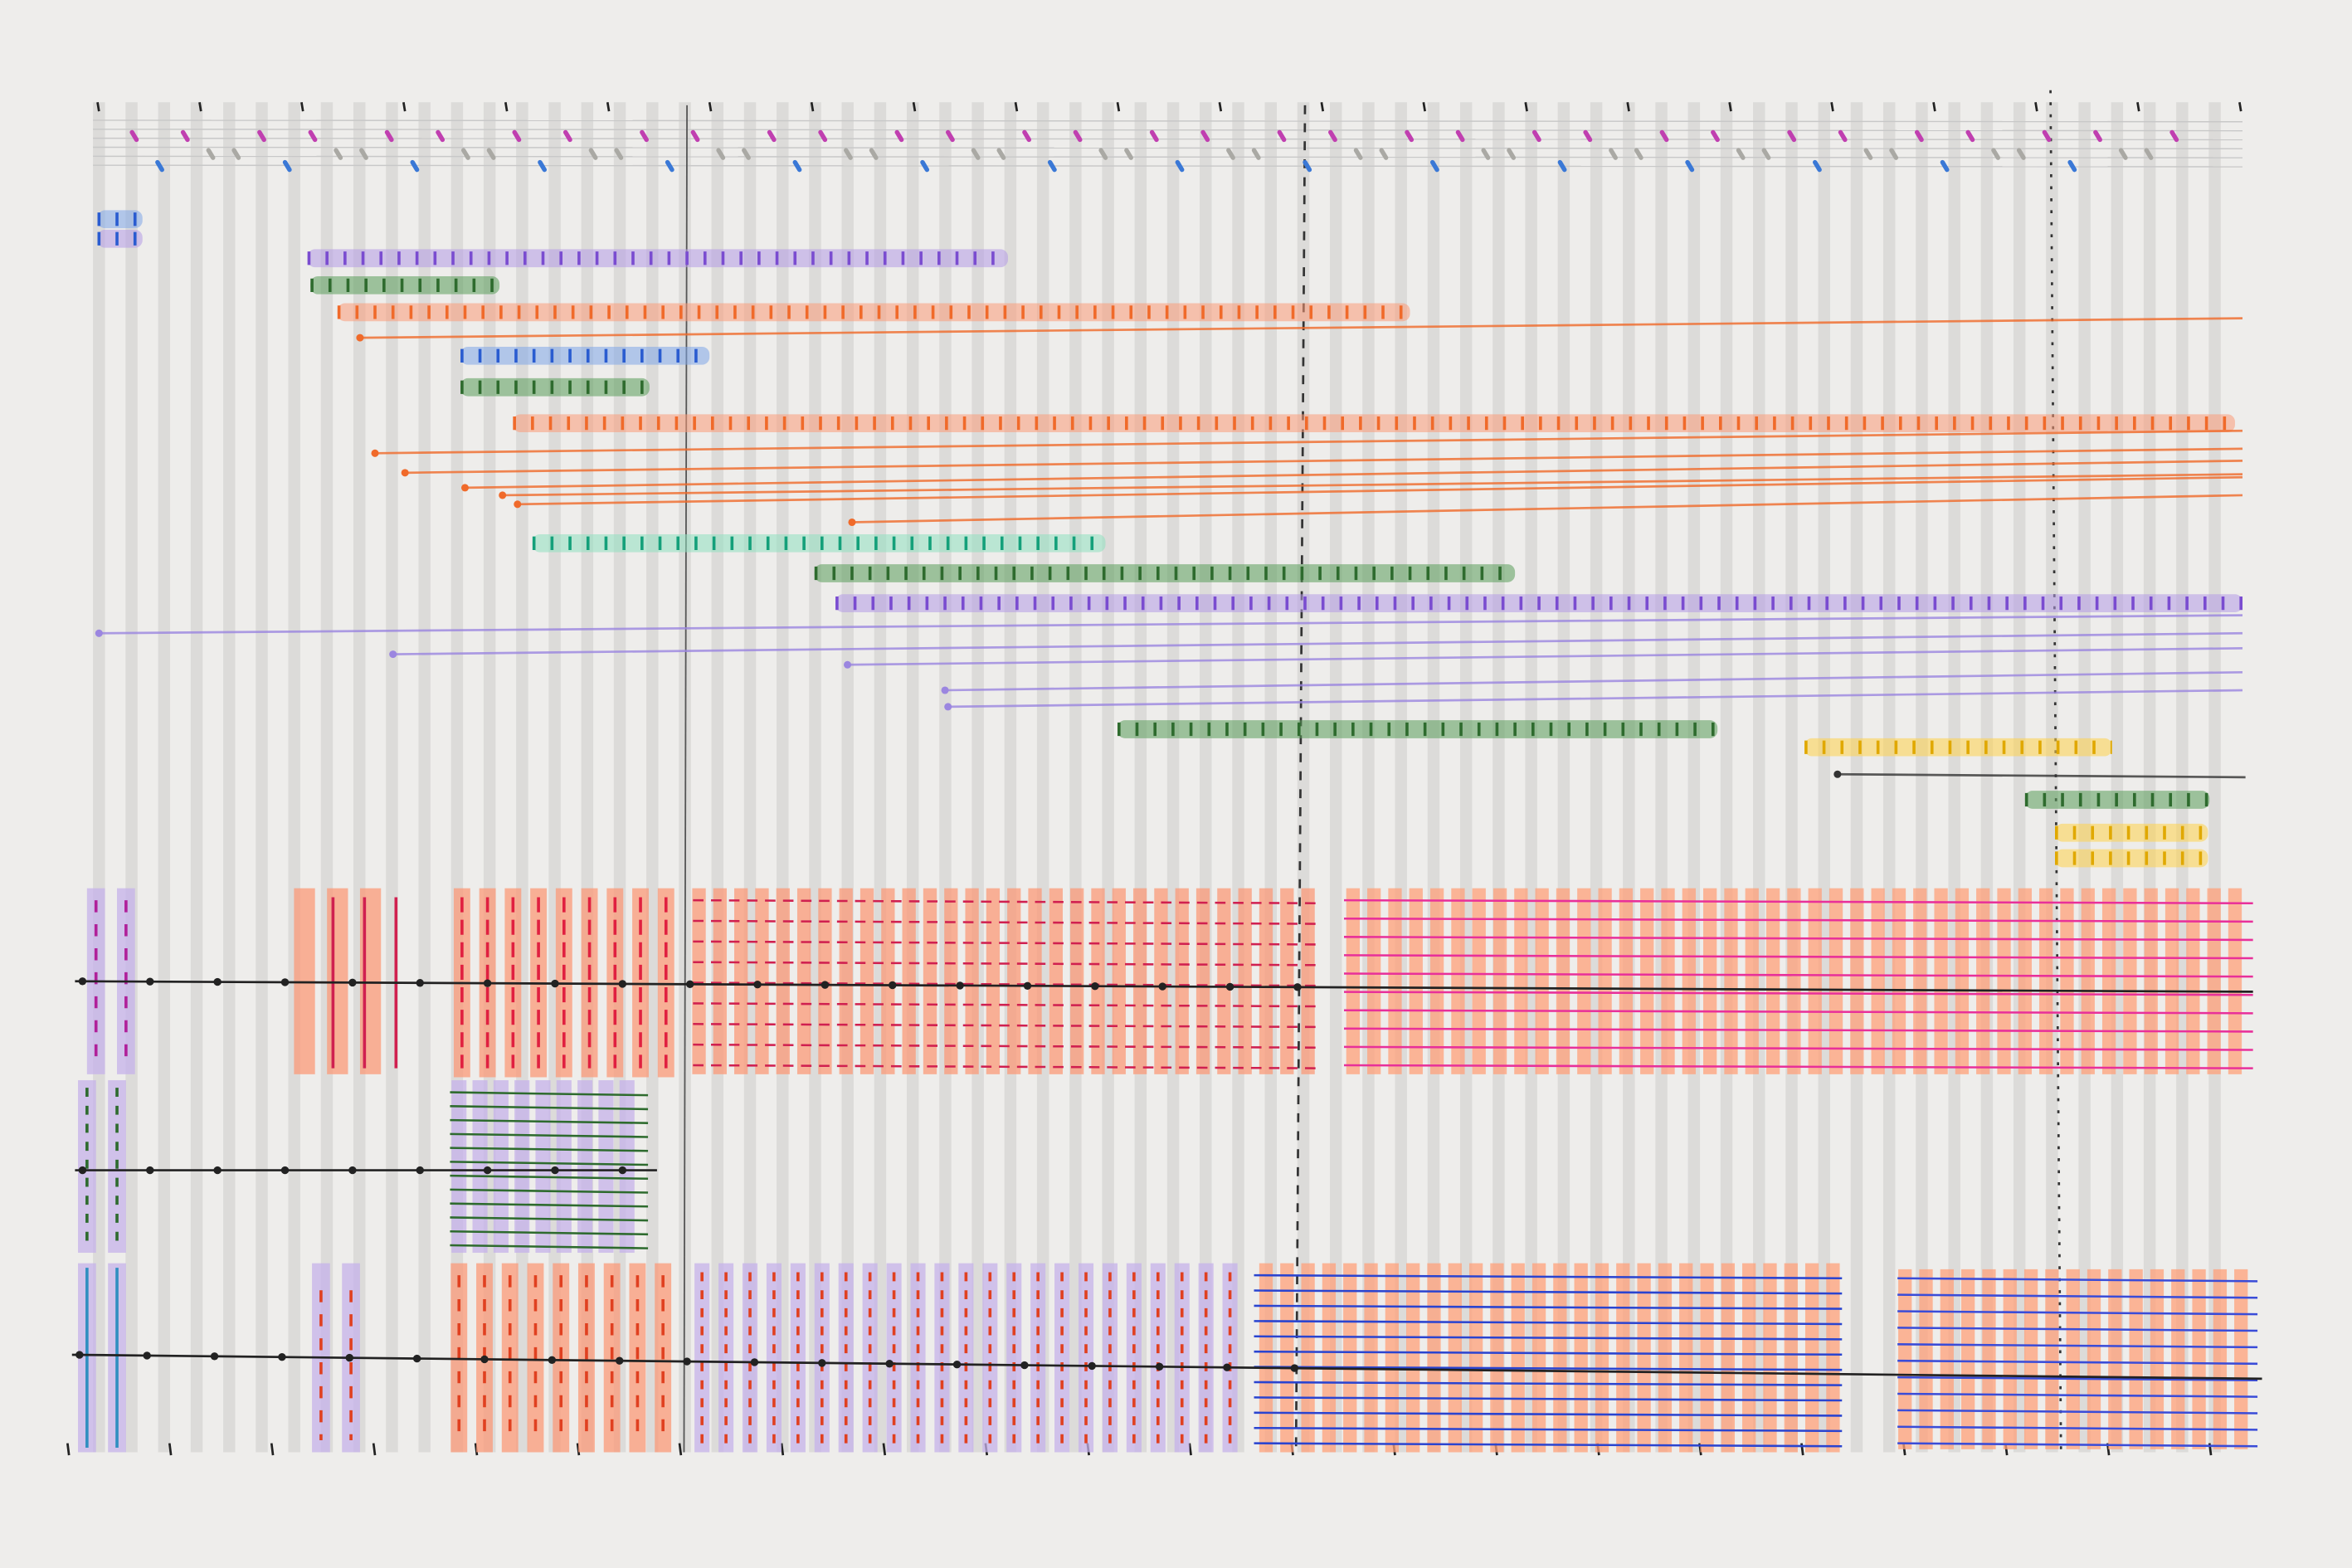 The height and width of the screenshot is (1568, 2352). What do you see at coordinates (1166, 1367) in the screenshot?
I see `binding-line` at bounding box center [1166, 1367].